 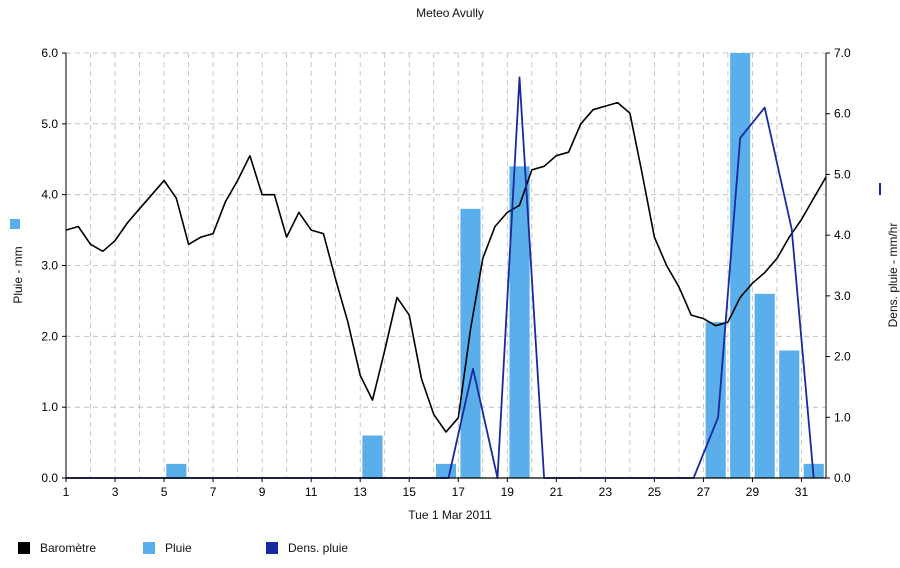 I want to click on y-tick-label-left: 0.0, so click(x=49, y=478).